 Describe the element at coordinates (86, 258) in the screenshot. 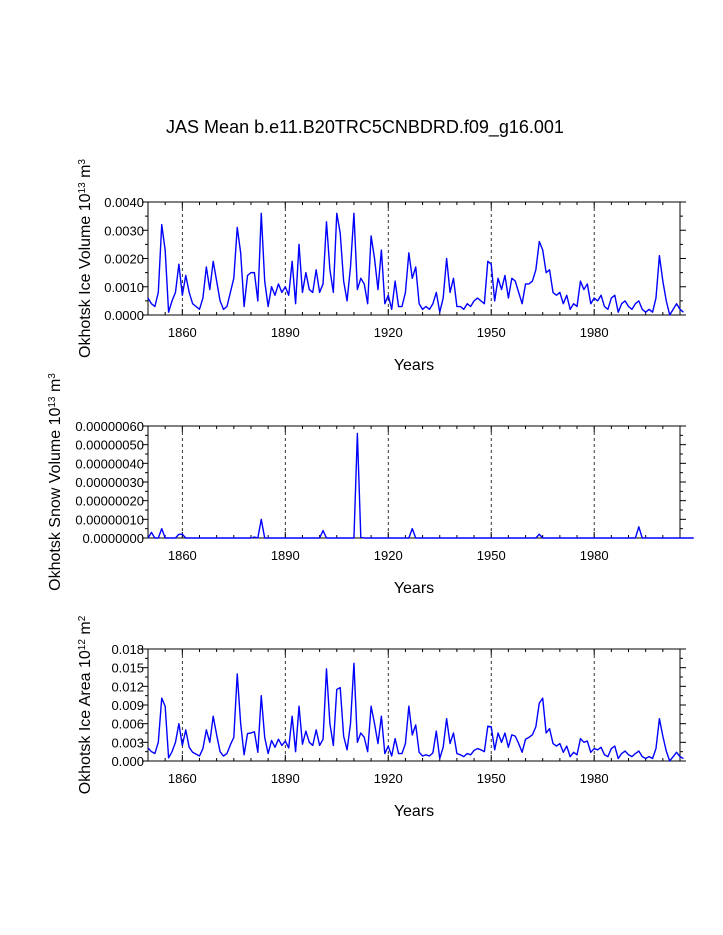

I see `y-axis-label: Okhotsk Ice Volume 1013 m3` at that location.